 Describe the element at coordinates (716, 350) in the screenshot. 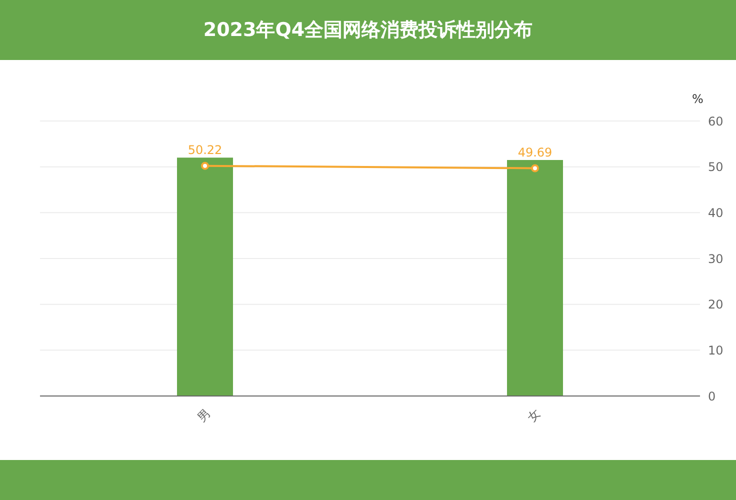

I see `y-tick-label: 10` at that location.